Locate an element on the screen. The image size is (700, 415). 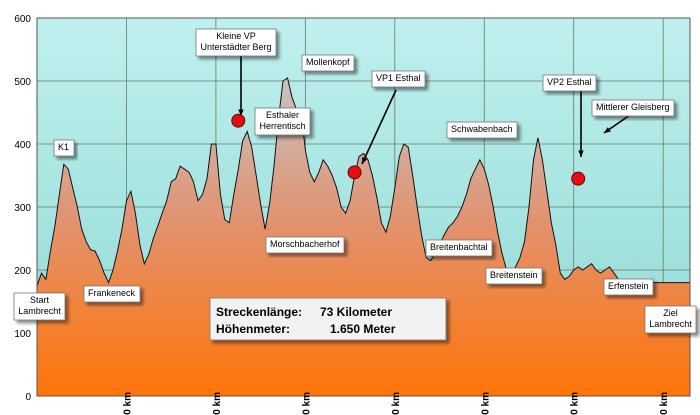
label-k1-line: K1 is located at coordinates (63, 147).